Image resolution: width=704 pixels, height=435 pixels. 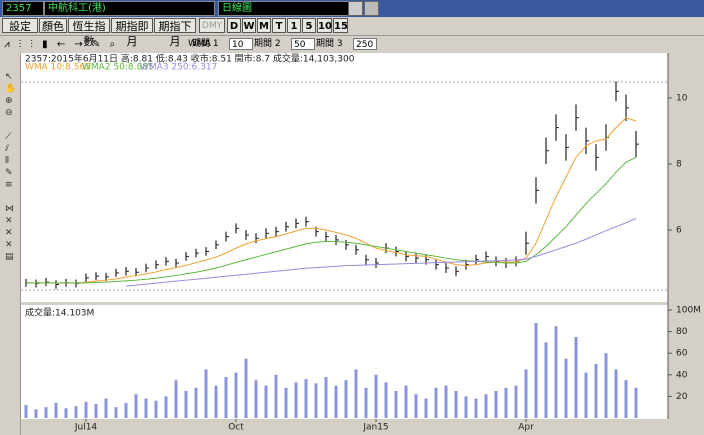 I want to click on y-tick-label: 40, so click(x=682, y=375).